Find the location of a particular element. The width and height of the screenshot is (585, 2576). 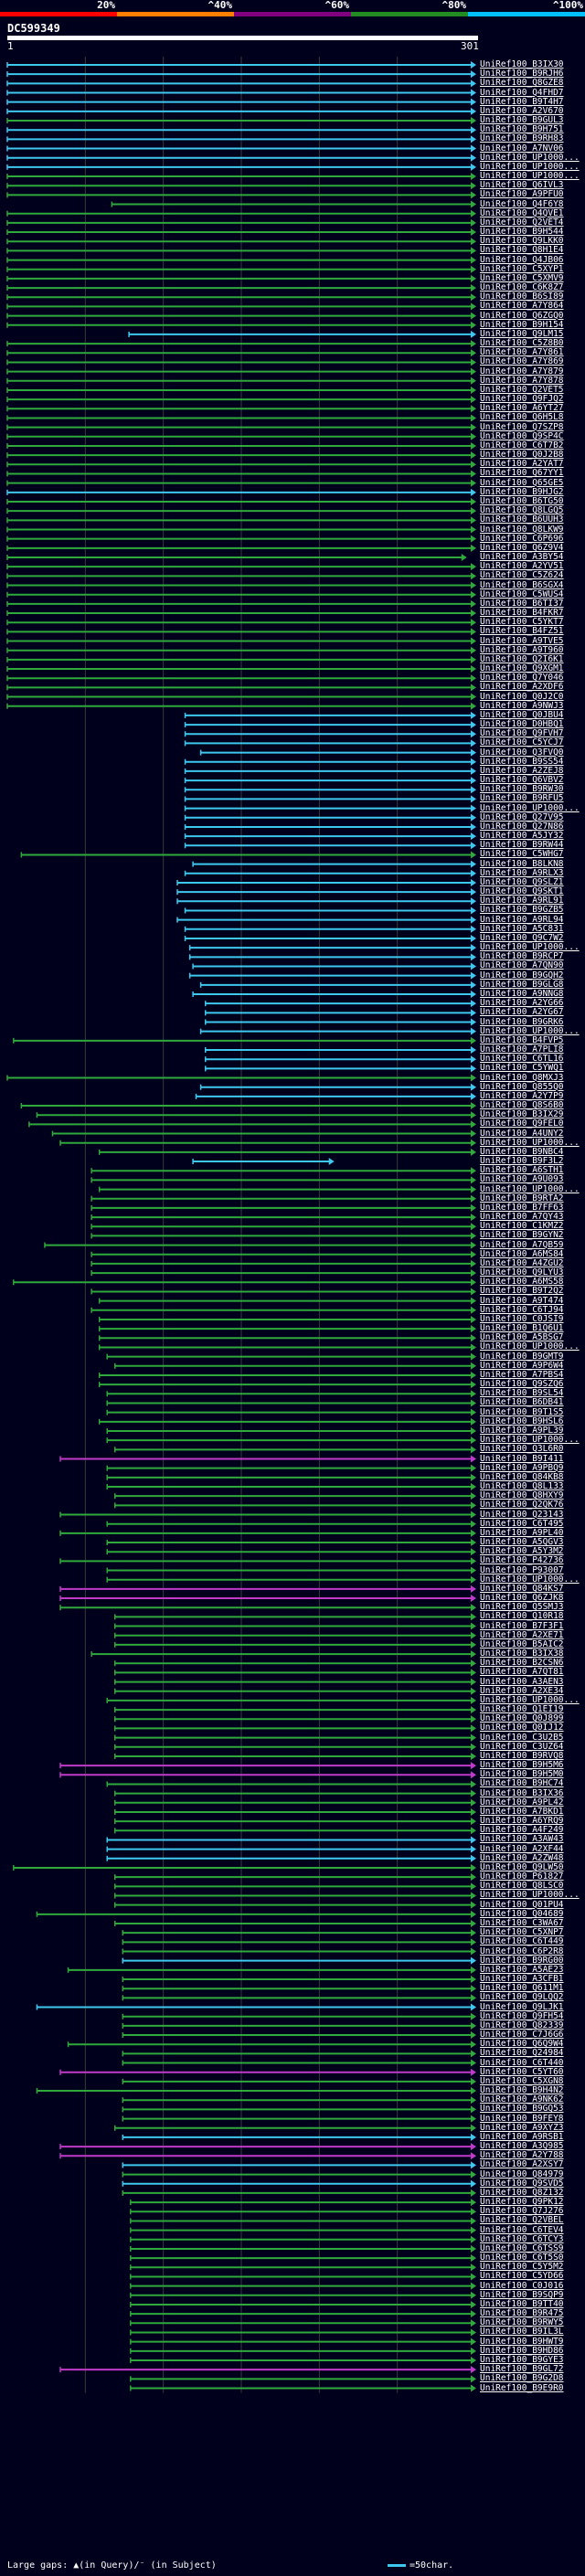

hit-label: UniRef100_B1Q6U1 is located at coordinates (522, 1328).